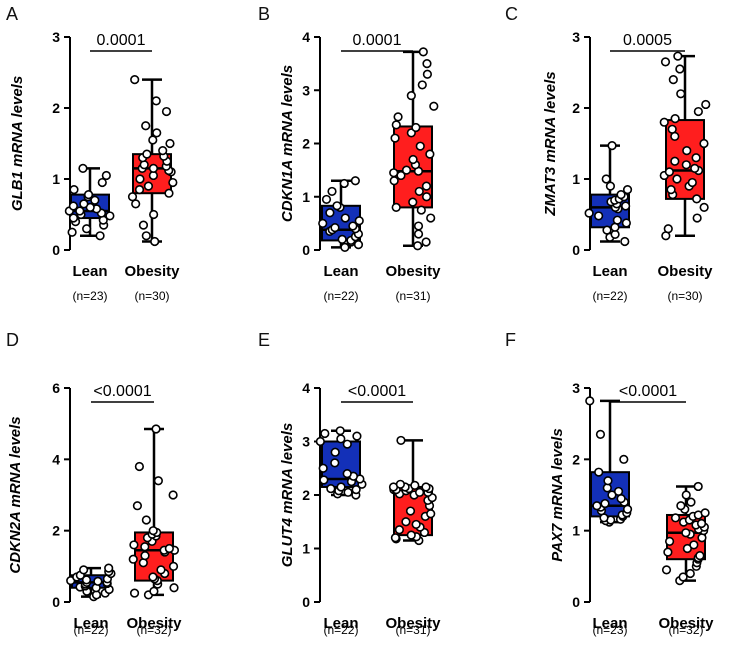 The image size is (740, 659). I want to click on panel-letter-a: A, so click(12, 14).